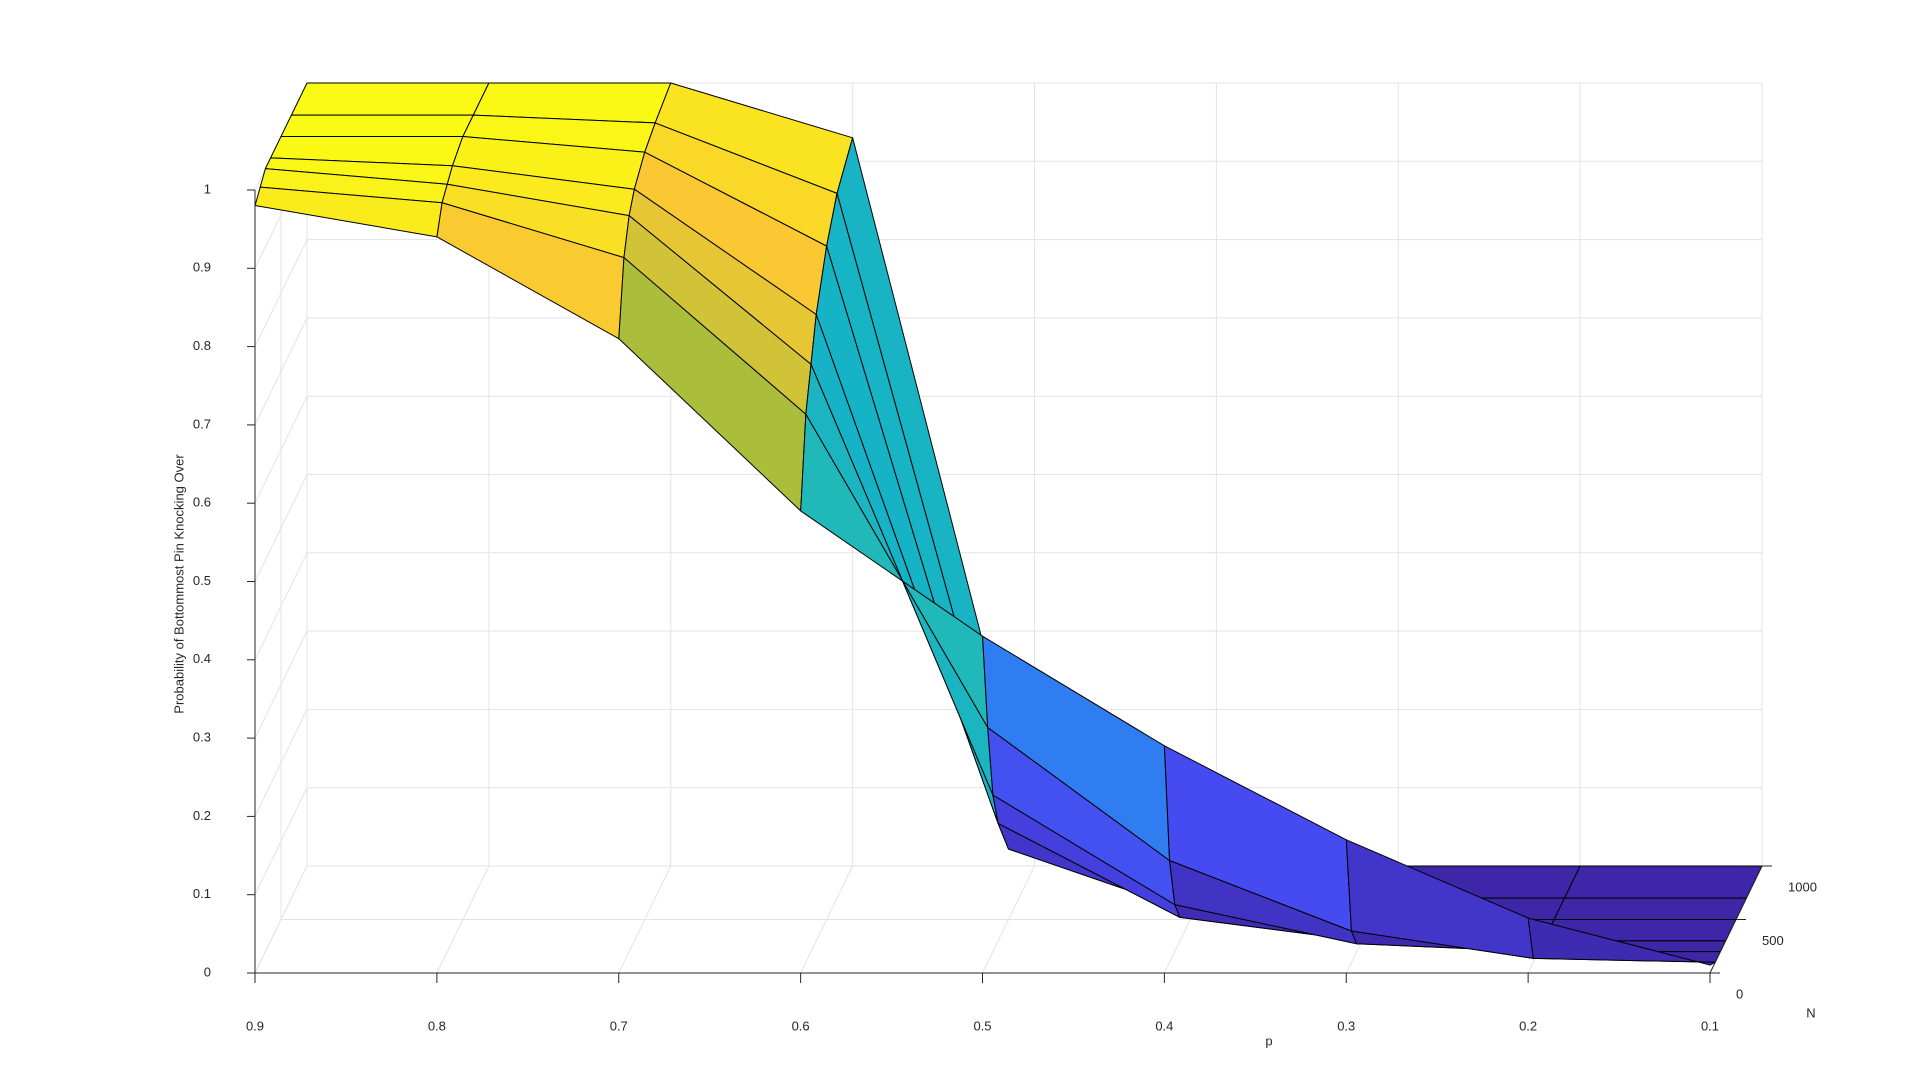 The height and width of the screenshot is (1083, 1920). Describe the element at coordinates (1773, 940) in the screenshot. I see `y-tick-label: 500` at that location.